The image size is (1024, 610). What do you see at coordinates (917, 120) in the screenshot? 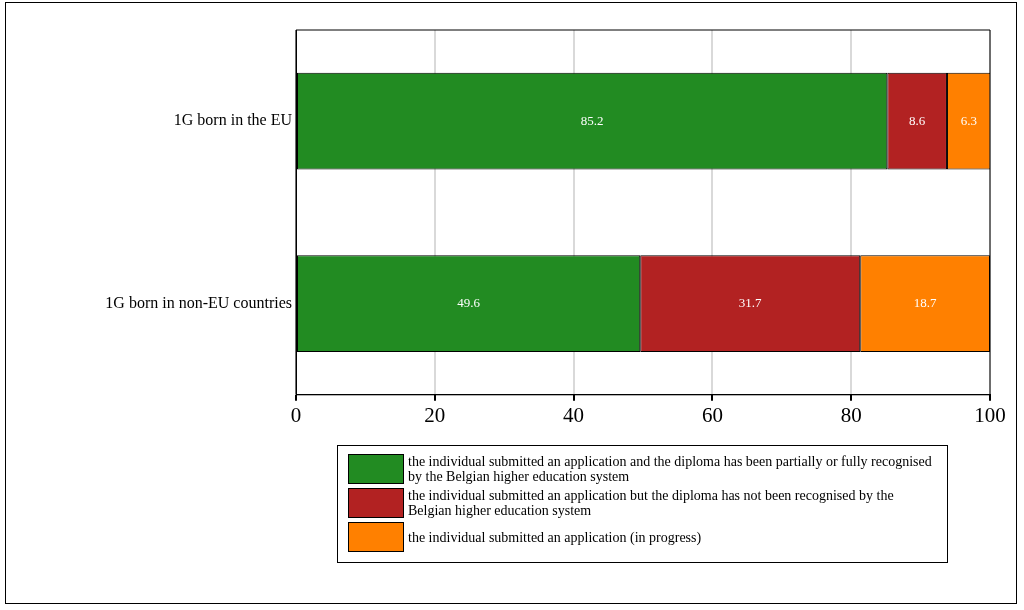
I see `data-label: 8.6` at bounding box center [917, 120].